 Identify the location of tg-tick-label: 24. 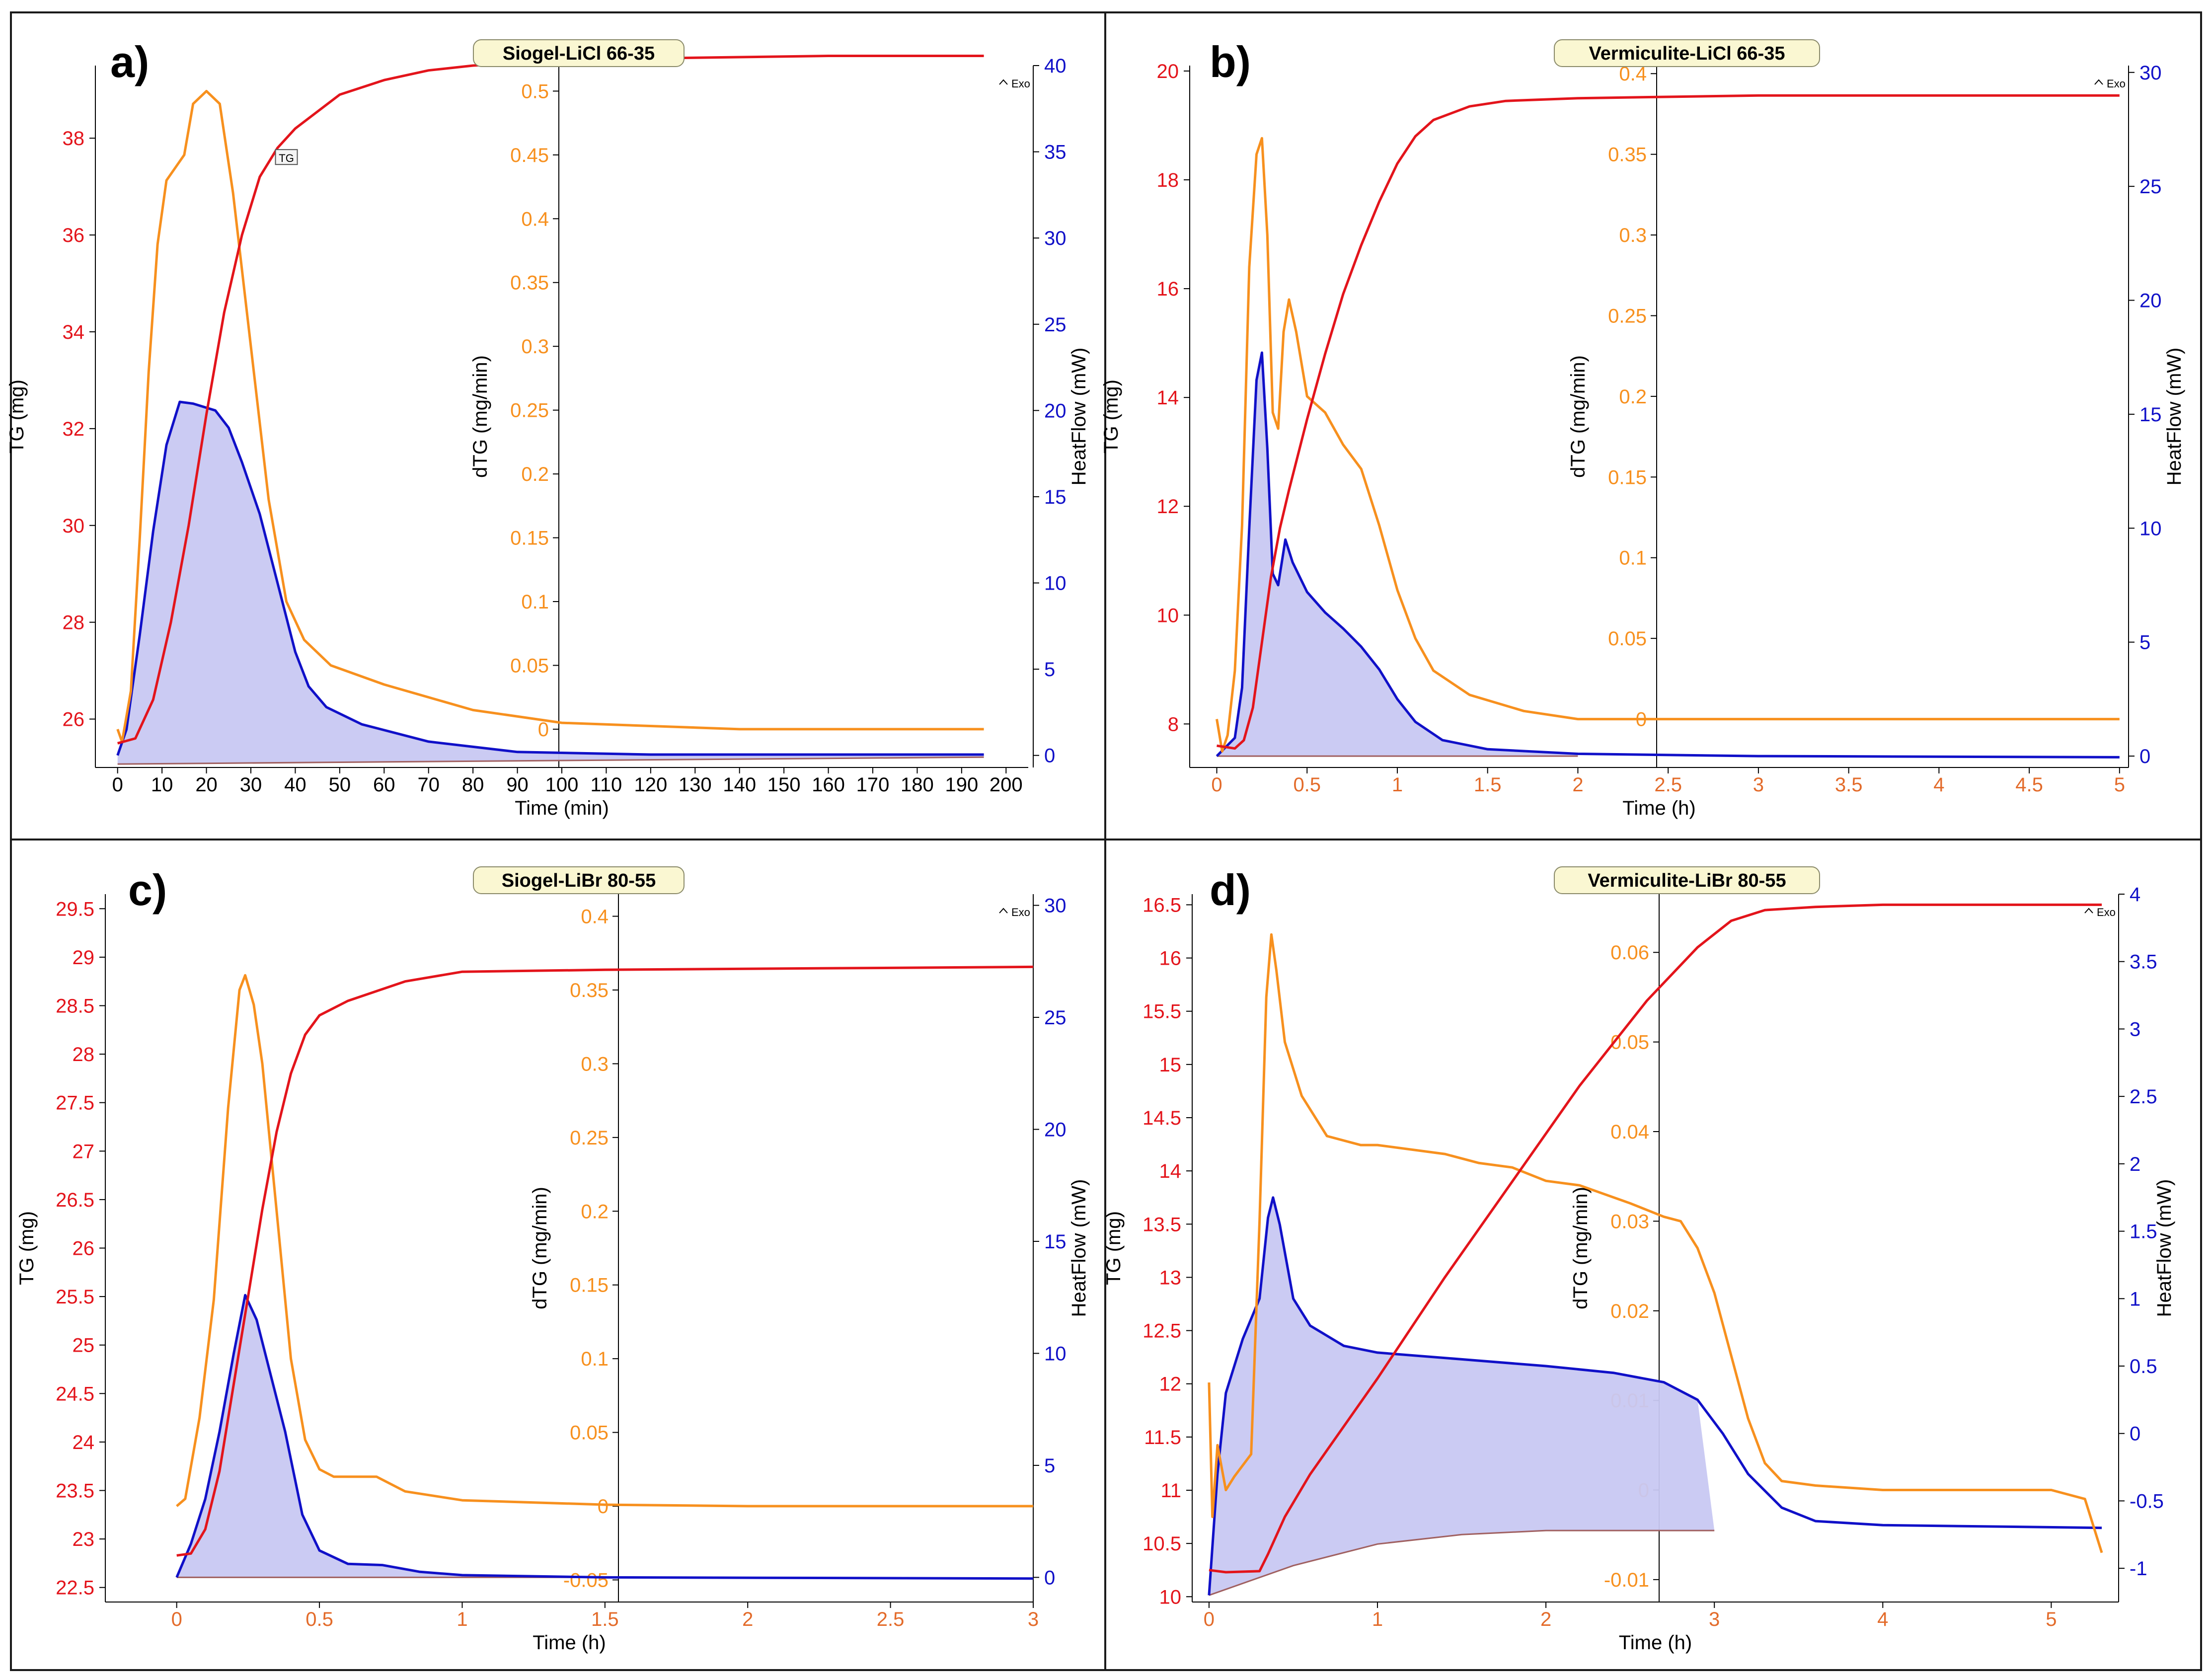
(84, 1442).